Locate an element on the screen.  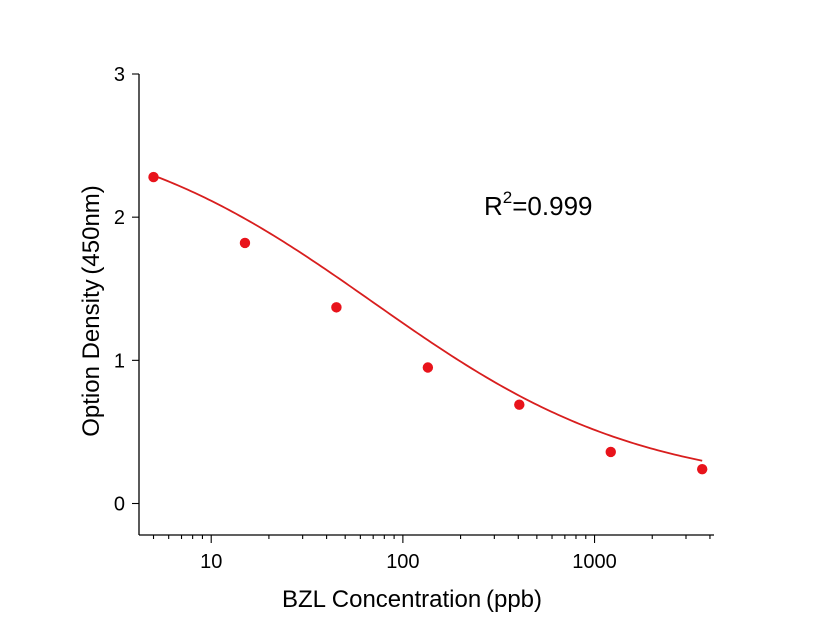
r-squared-superscript: 2 is located at coordinates (507, 197).